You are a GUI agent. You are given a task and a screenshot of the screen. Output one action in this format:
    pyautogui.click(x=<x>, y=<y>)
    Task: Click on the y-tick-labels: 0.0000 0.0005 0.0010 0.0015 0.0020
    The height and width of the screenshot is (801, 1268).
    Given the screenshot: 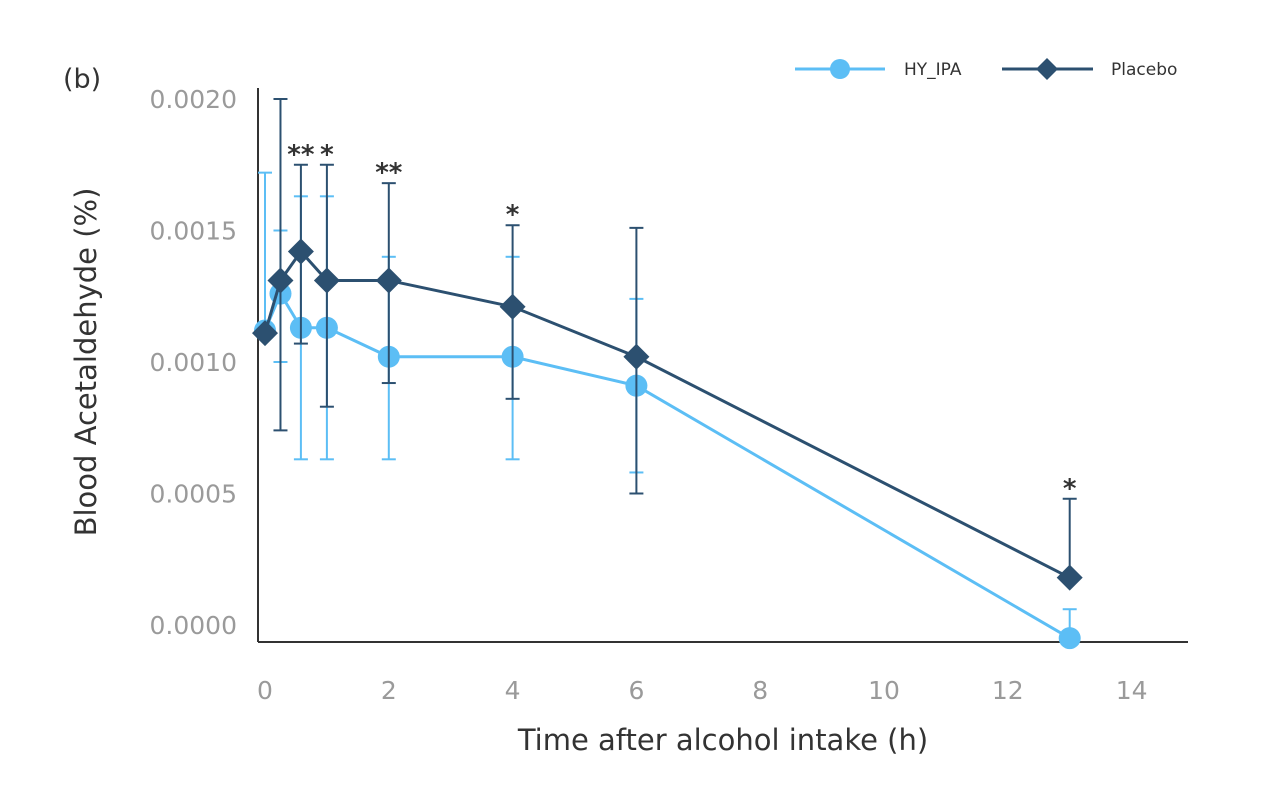 What is the action you would take?
    pyautogui.click(x=193, y=362)
    